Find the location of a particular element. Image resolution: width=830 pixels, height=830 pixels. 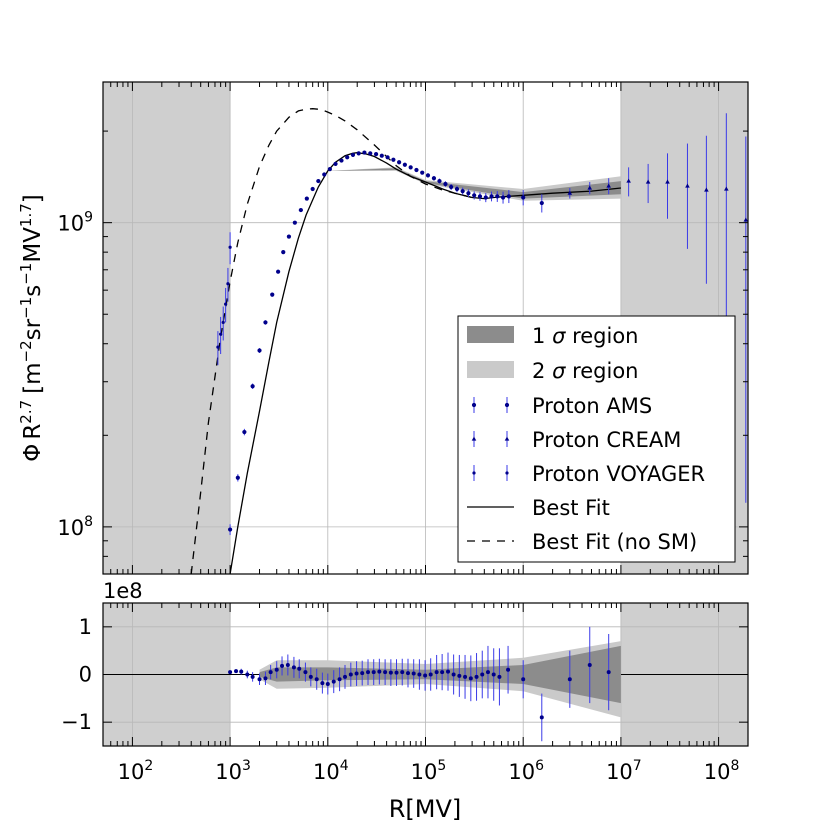

legend-label-1sigma: 1 σ region is located at coordinates (585, 336).